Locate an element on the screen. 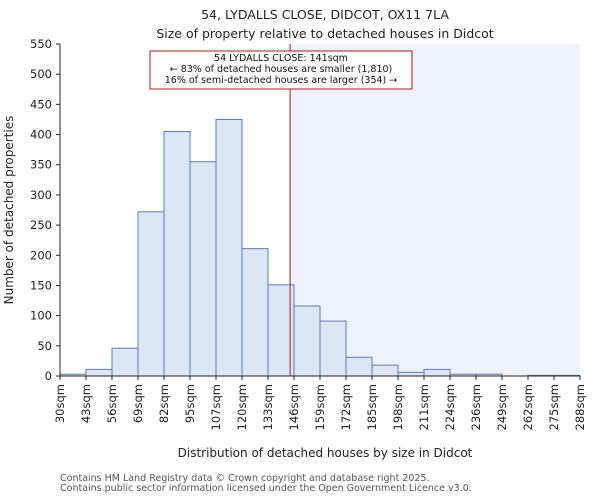  bar-43sqm is located at coordinates (99, 372).